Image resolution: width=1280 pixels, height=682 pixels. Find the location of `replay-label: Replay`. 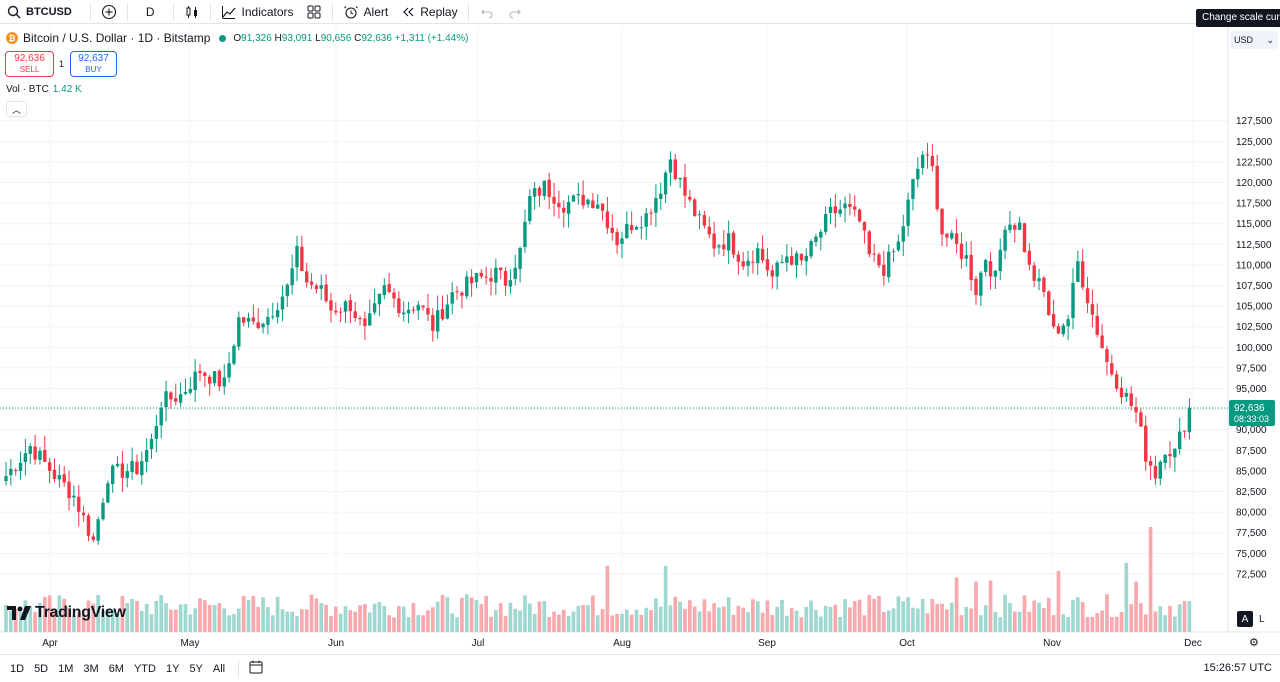

replay-label: Replay is located at coordinates (439, 11).